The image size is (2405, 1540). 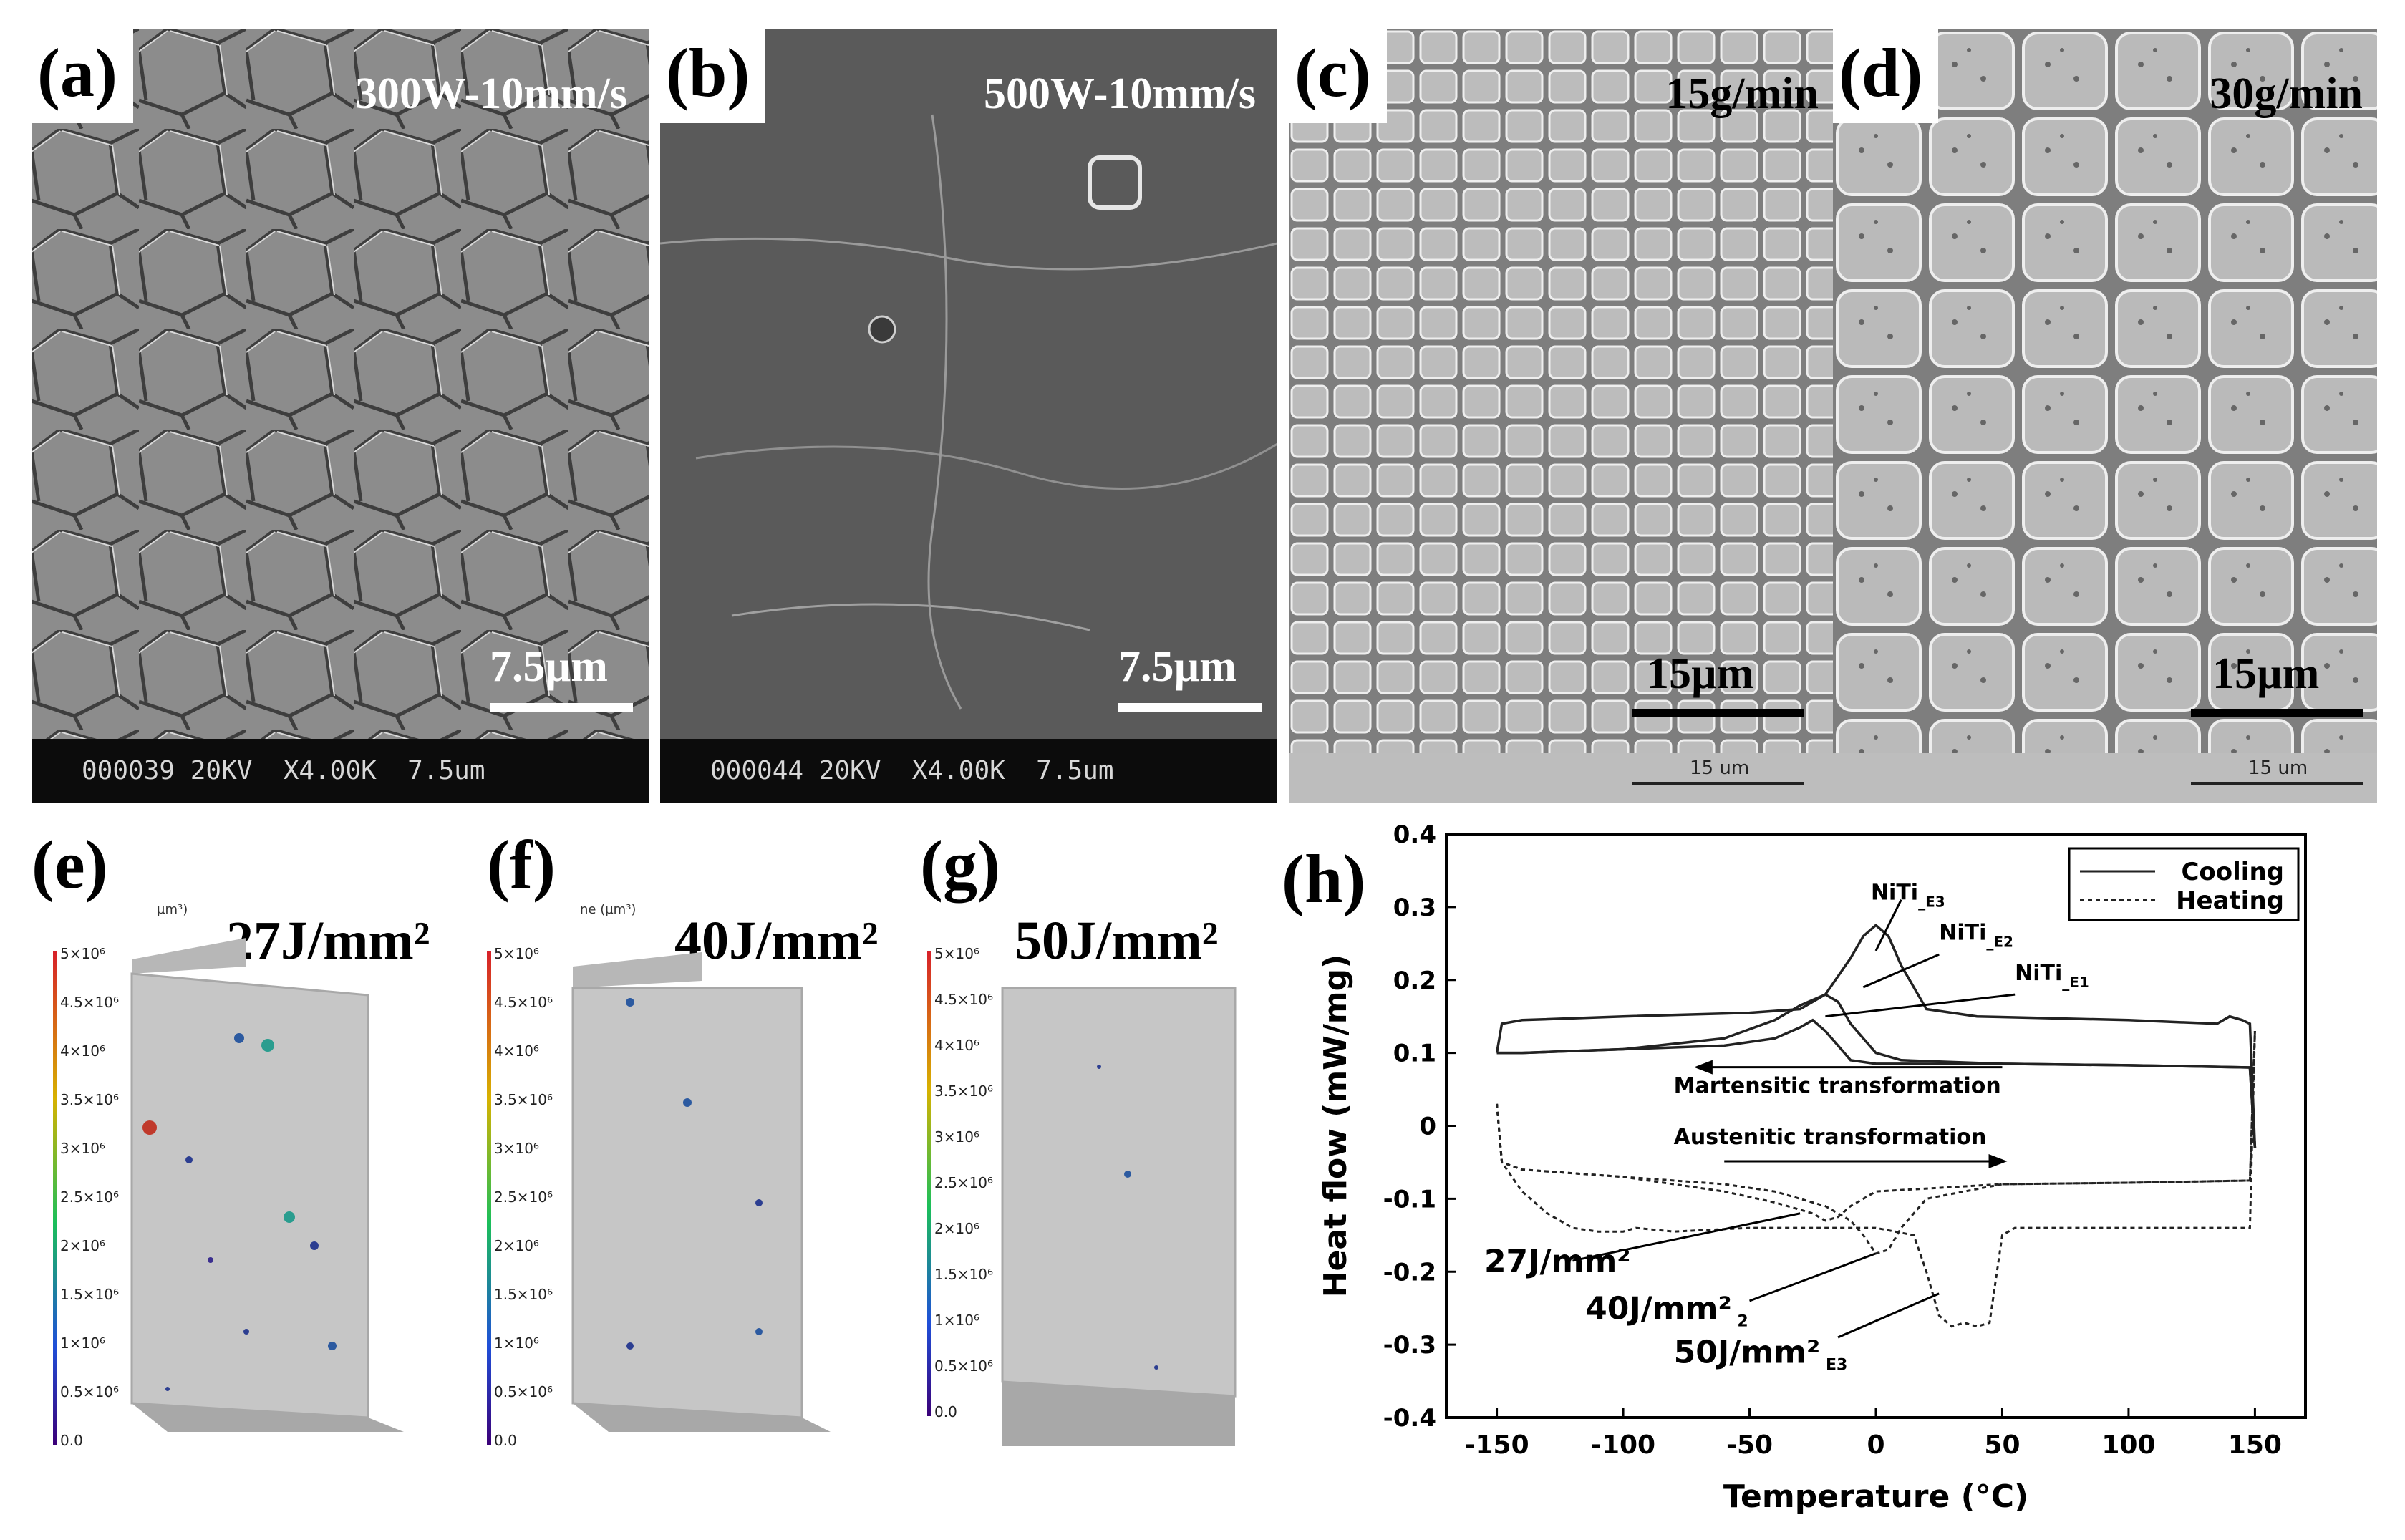 What do you see at coordinates (228, 1192) in the screenshot?
I see `xct-volume-e` at bounding box center [228, 1192].